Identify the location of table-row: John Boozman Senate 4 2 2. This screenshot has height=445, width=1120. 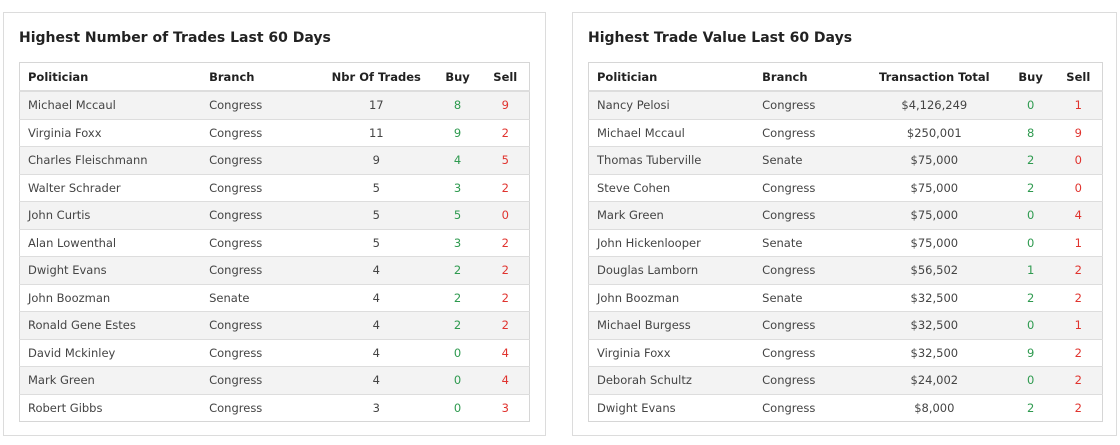
(274, 297).